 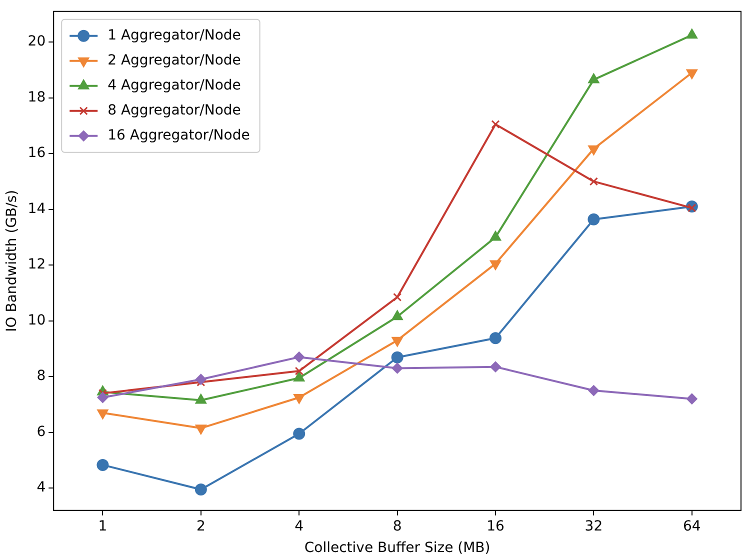 I want to click on x-tick-label: 64, so click(x=691, y=526).